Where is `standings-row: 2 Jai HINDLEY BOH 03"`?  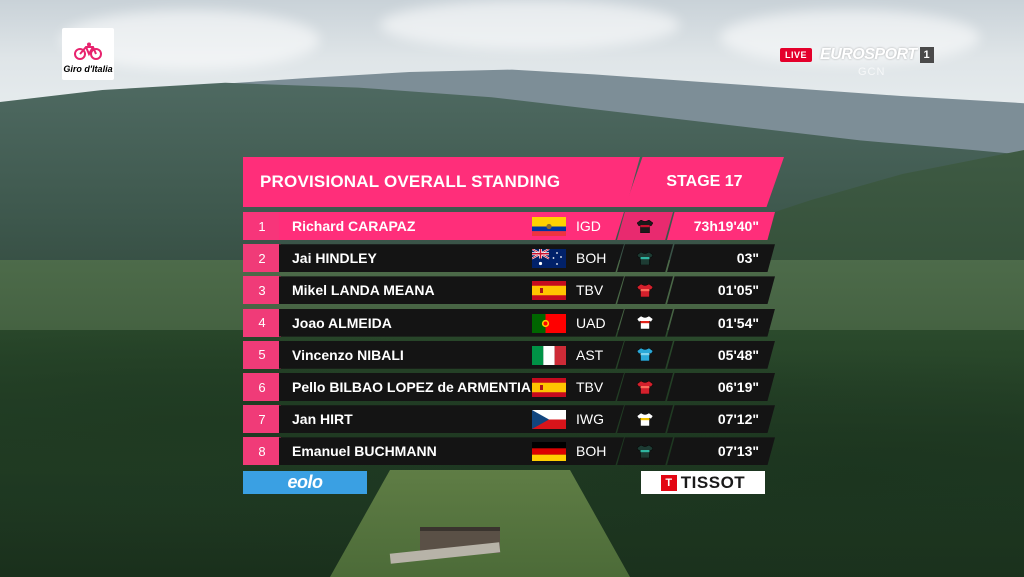 standings-row: 2 Jai HINDLEY BOH 03" is located at coordinates (513, 258).